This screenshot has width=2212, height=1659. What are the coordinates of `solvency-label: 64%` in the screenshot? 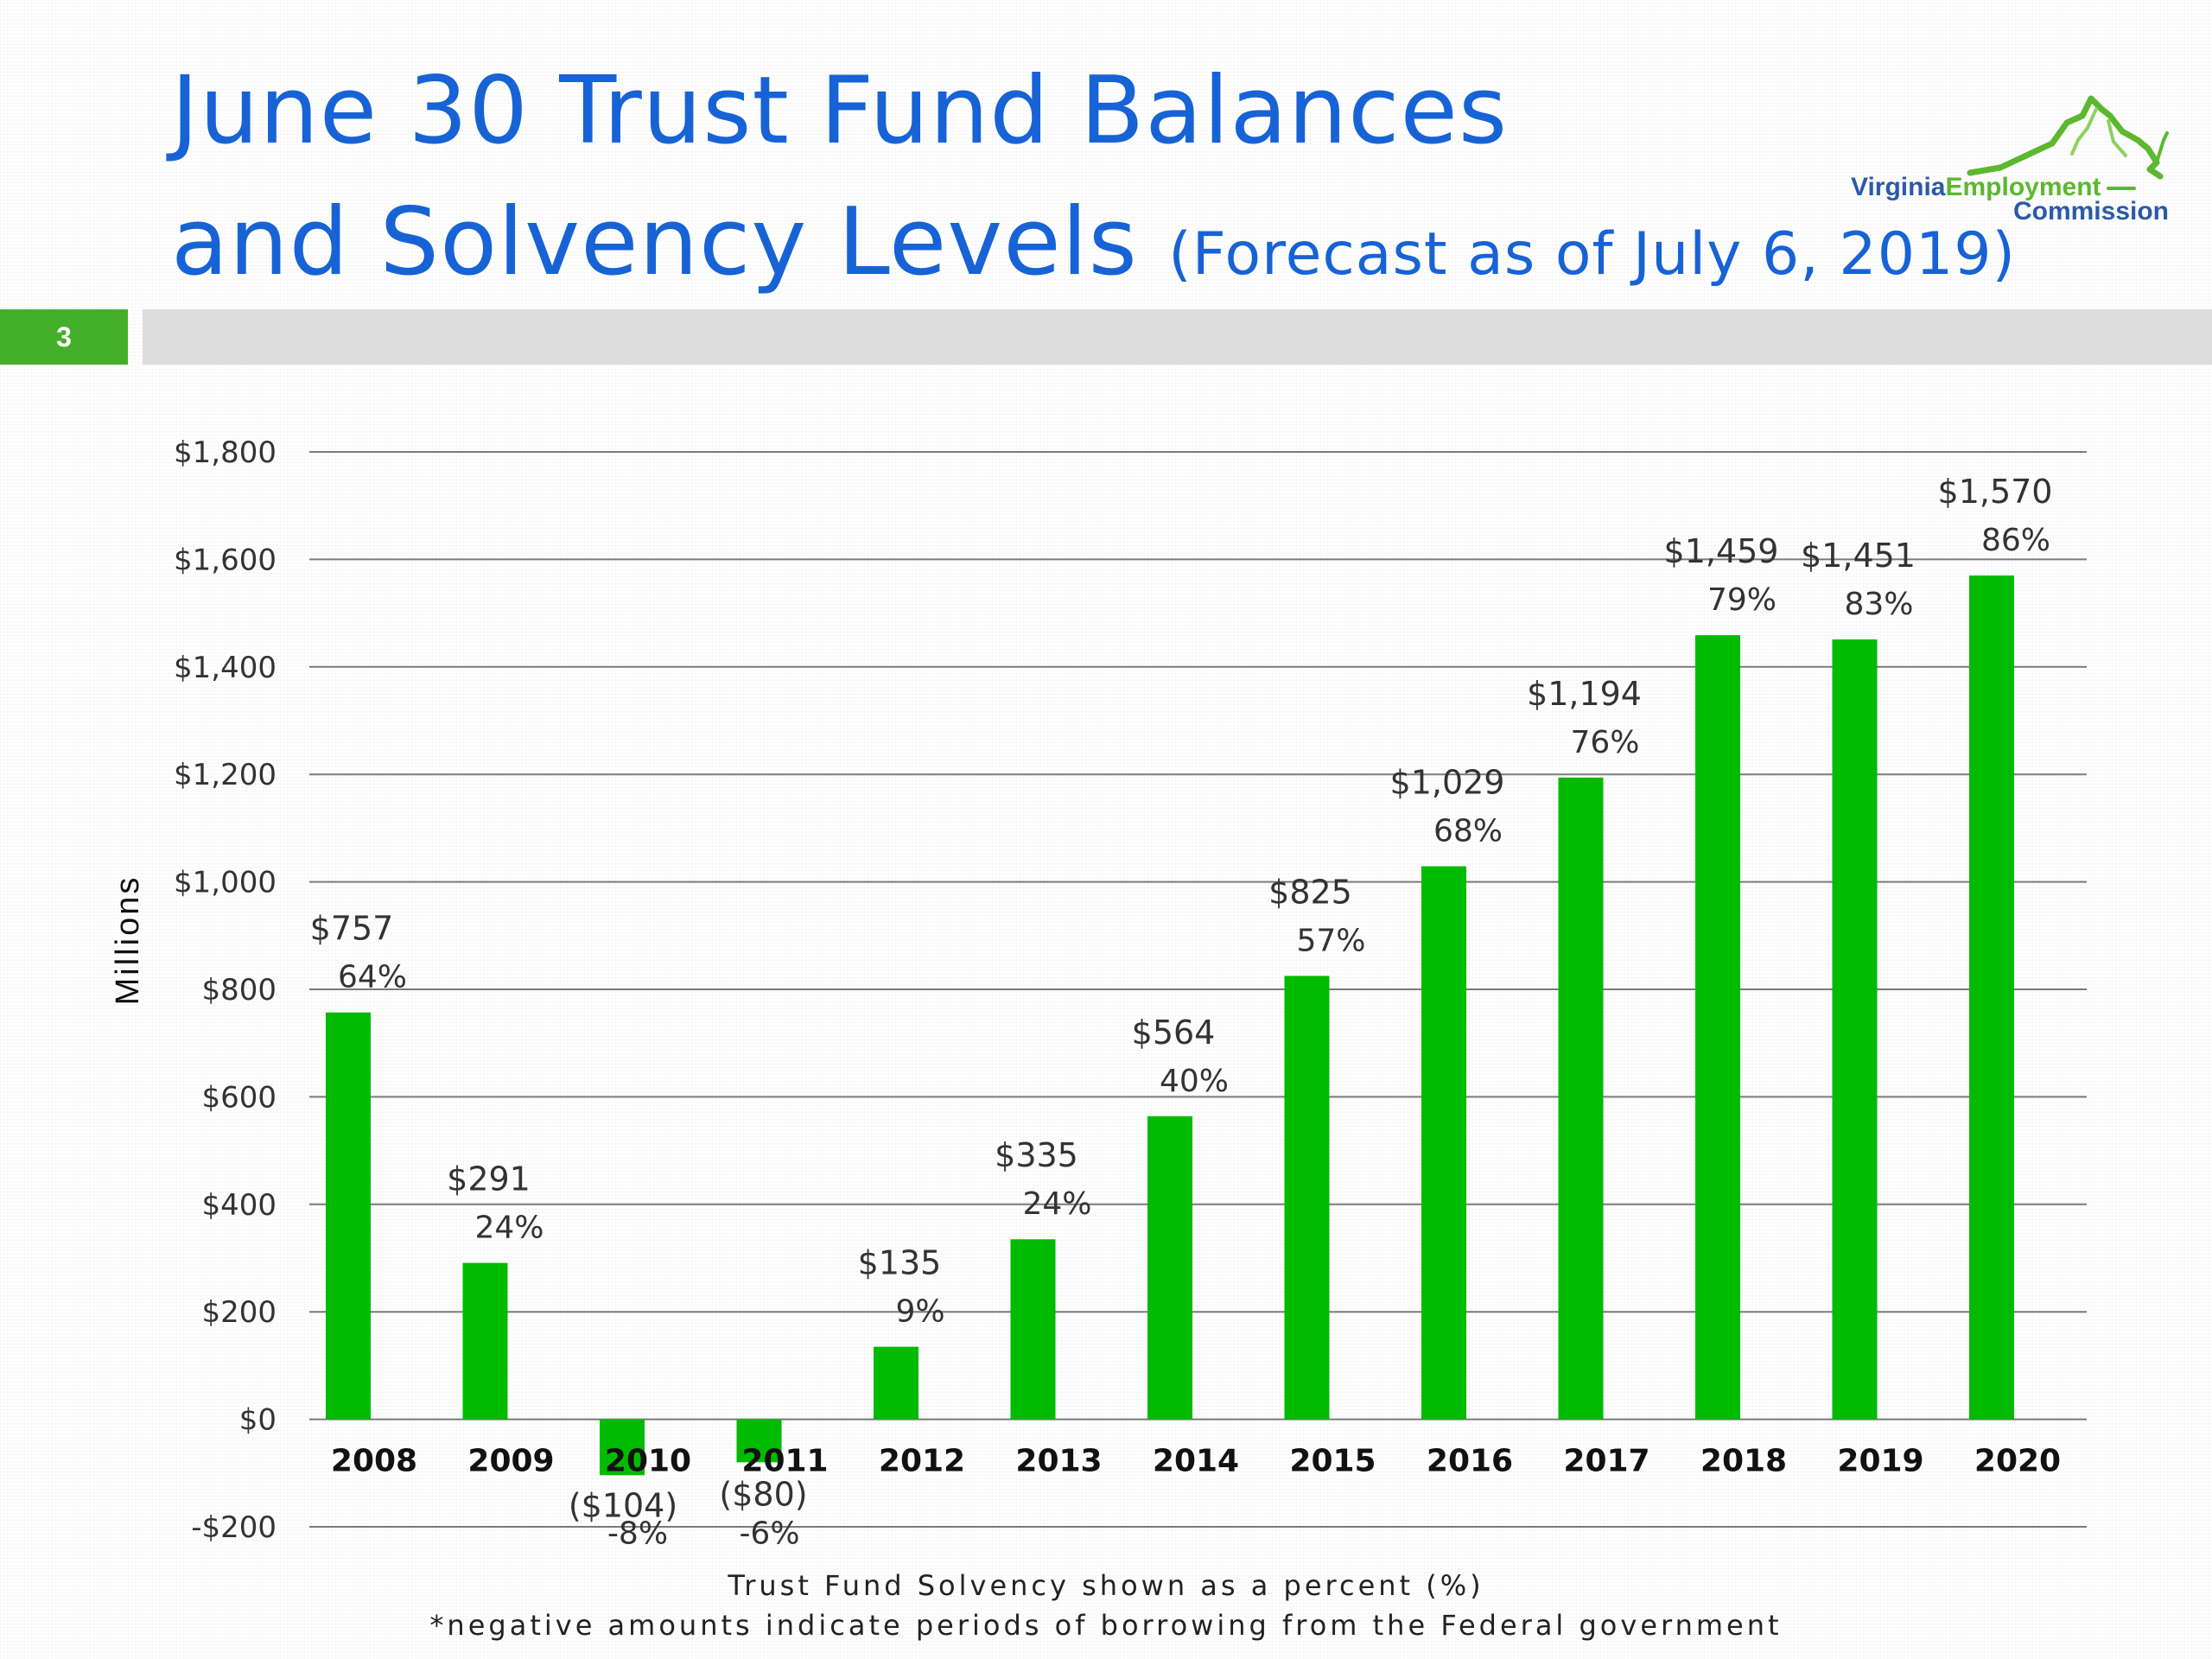 It's located at (372, 977).